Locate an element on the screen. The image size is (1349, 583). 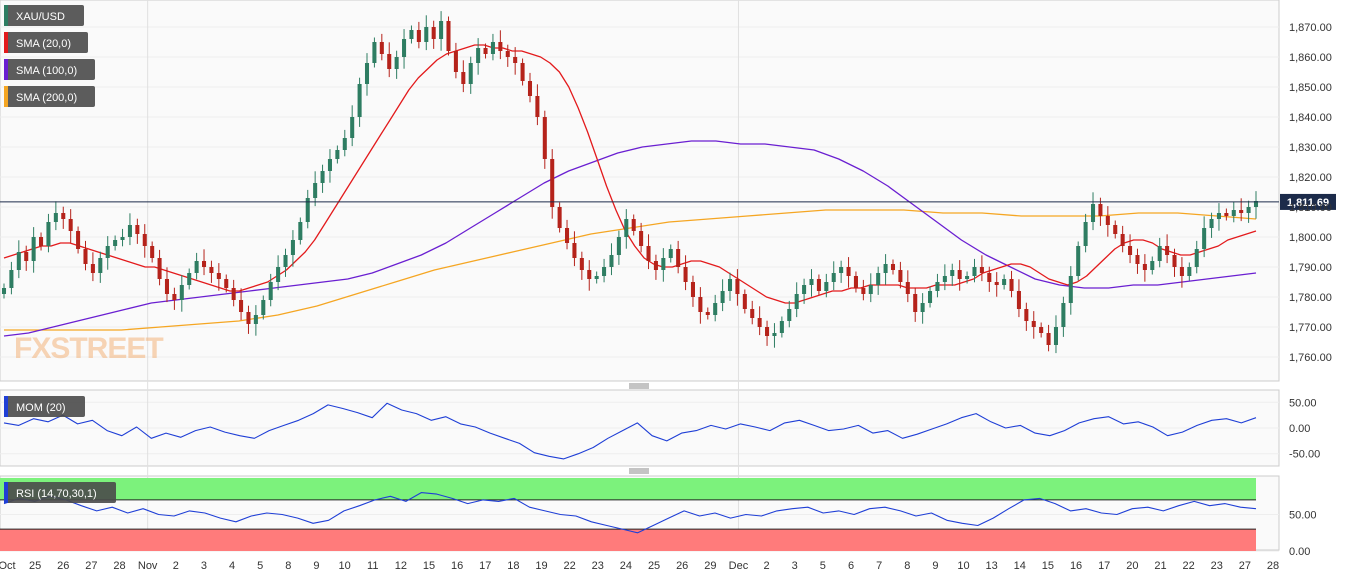
legend-item-mom: MOM (20) is located at coordinates (44, 406).